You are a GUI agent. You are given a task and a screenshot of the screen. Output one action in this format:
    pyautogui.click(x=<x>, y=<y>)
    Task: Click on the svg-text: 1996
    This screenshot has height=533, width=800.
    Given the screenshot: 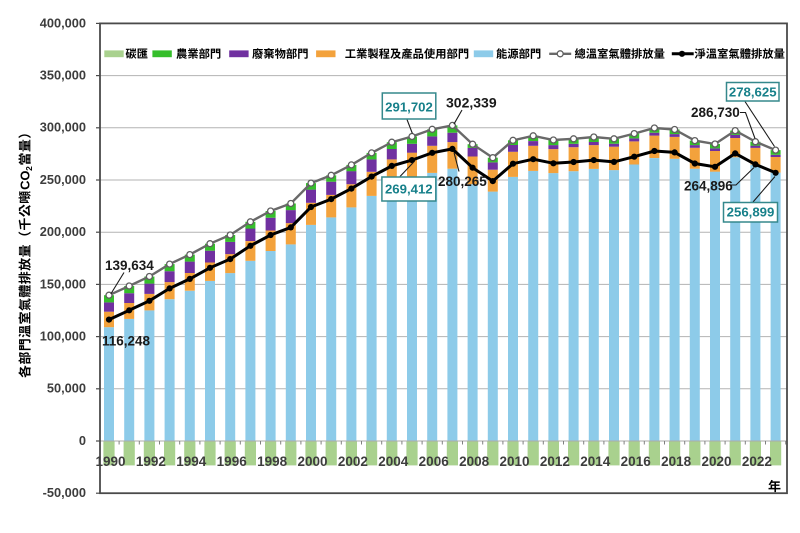 What is the action you would take?
    pyautogui.click(x=232, y=461)
    